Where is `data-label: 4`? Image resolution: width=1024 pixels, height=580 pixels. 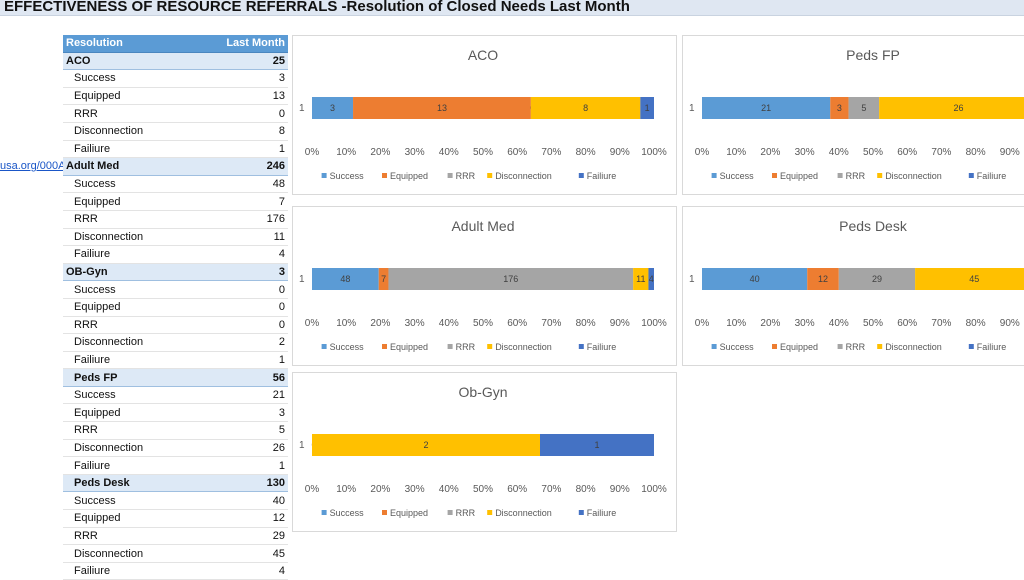
data-label: 4 is located at coordinates (651, 279).